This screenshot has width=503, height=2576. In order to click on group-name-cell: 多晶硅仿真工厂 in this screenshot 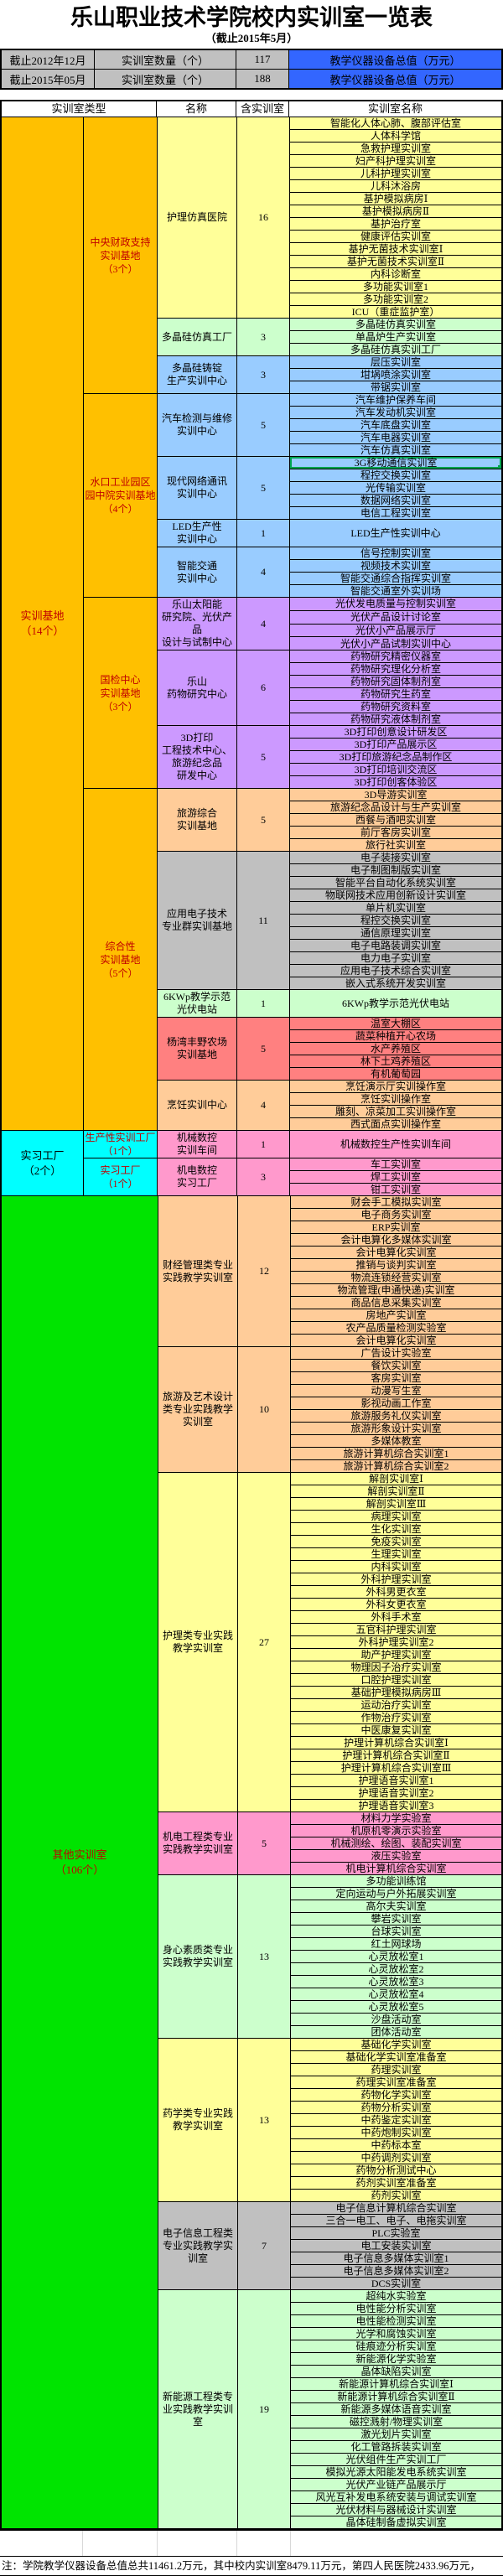, I will do `click(197, 337)`.